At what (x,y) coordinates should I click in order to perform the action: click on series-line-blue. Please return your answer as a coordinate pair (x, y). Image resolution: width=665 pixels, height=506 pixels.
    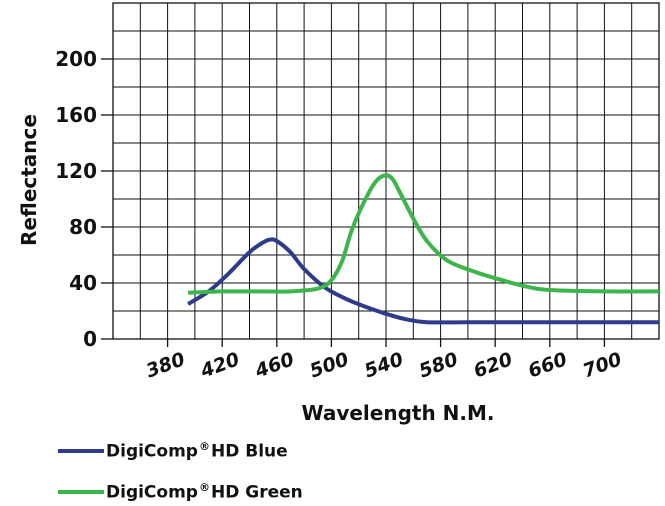
    Looking at the image, I should click on (423, 281).